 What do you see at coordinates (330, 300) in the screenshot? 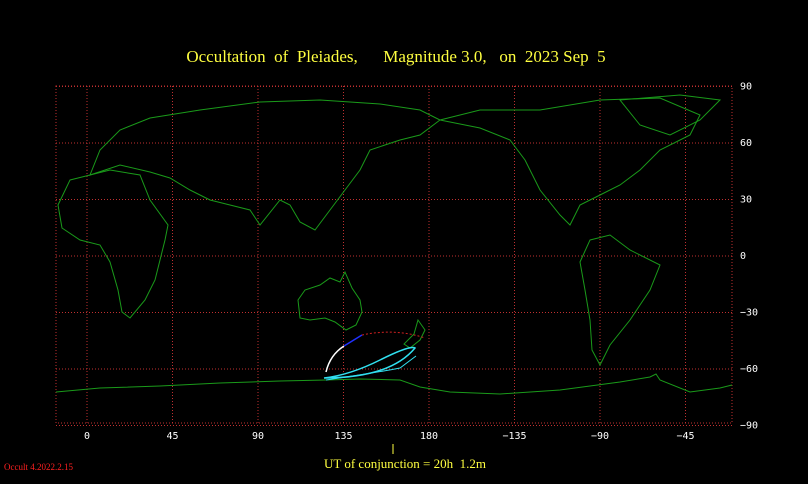
I see `australia` at bounding box center [330, 300].